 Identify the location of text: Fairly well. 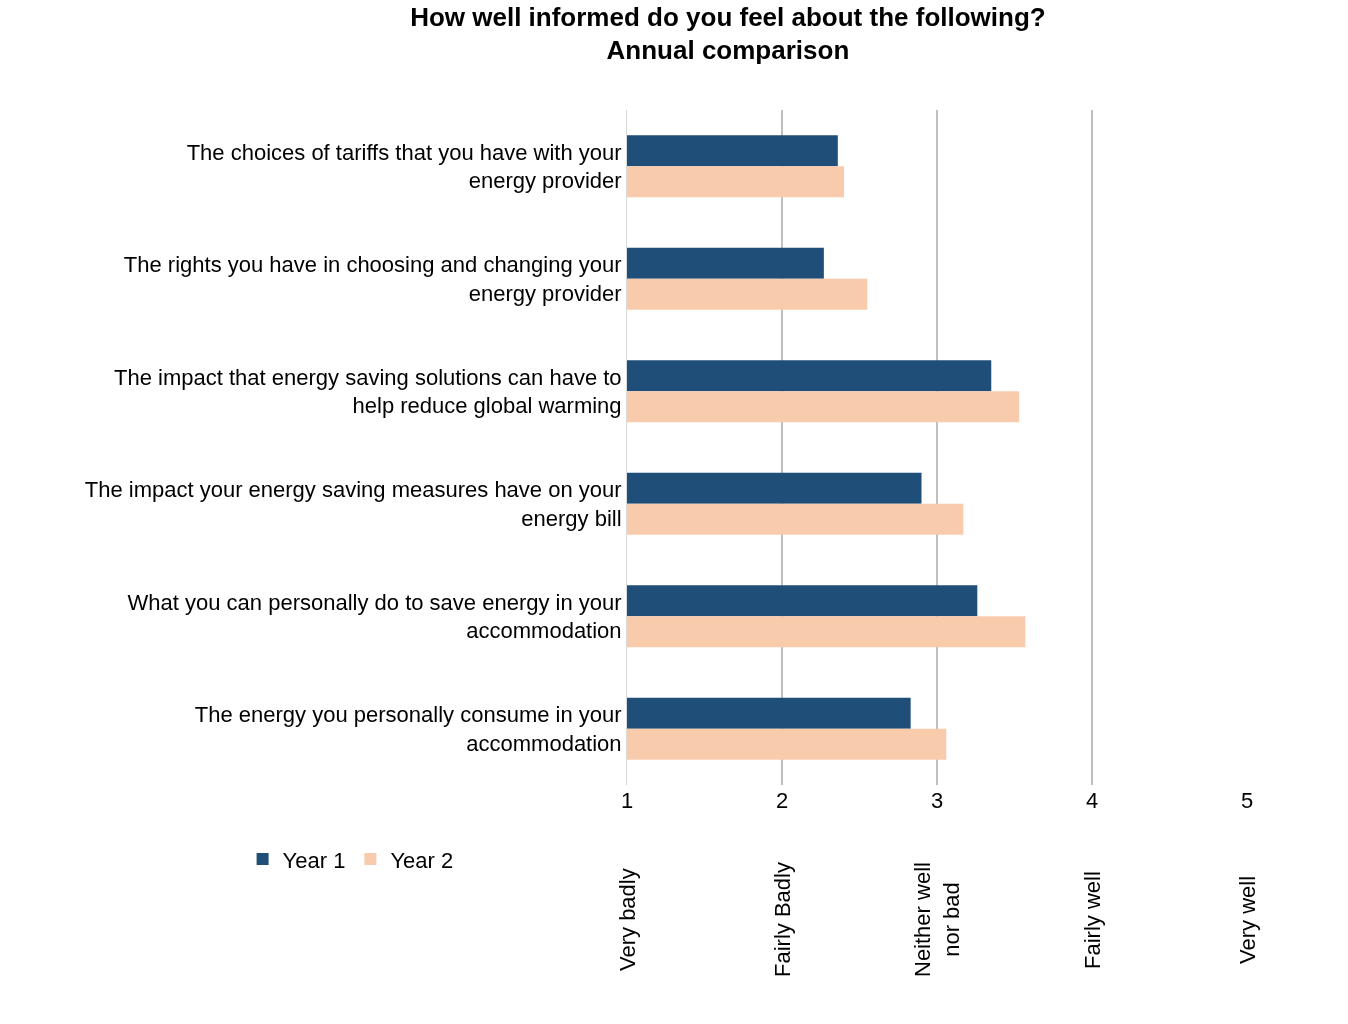
(1092, 920).